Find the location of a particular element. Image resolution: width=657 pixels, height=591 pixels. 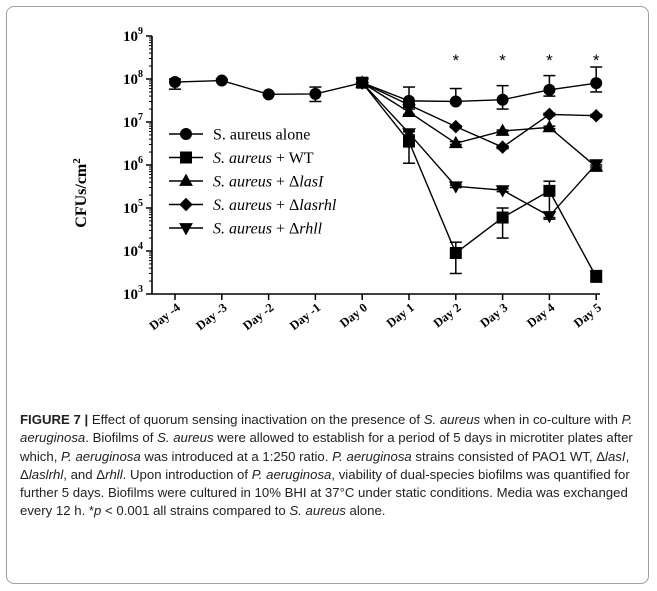

x-tick-label: Day 2 is located at coordinates (447, 315).